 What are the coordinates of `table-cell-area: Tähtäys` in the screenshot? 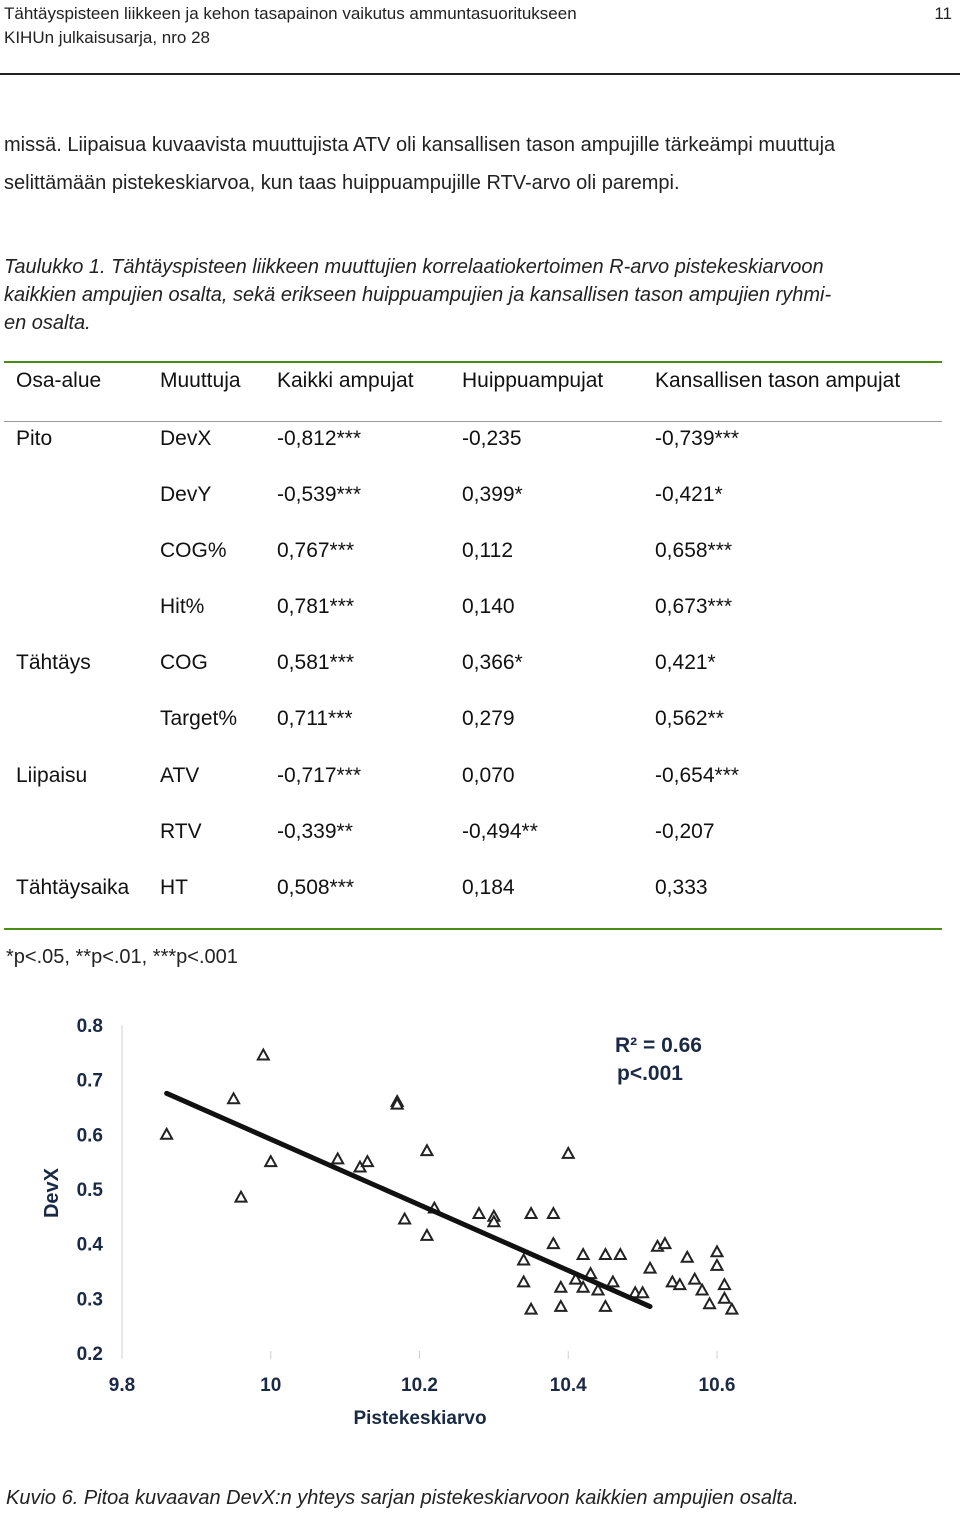 It's located at (53, 662).